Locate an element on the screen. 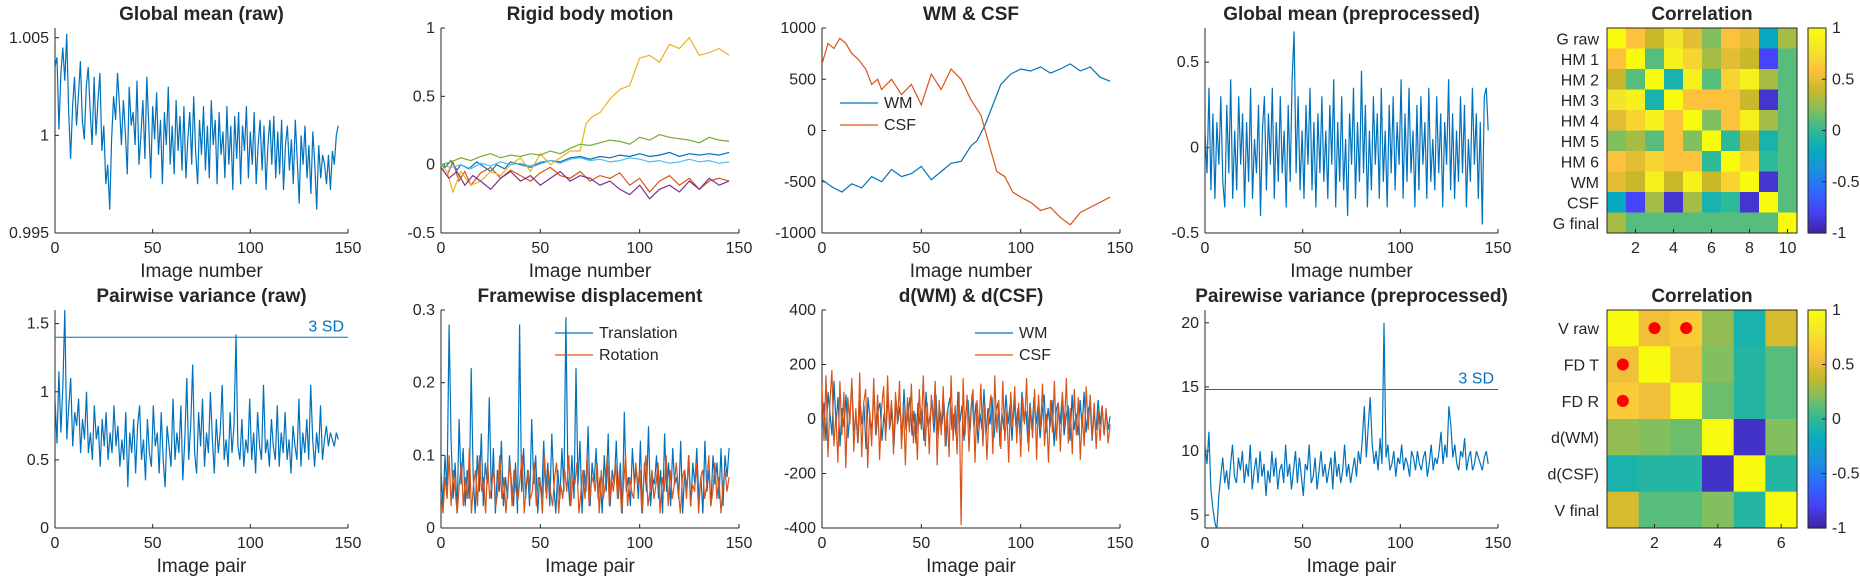 The image size is (1860, 586). row-label: V final is located at coordinates (1577, 511).